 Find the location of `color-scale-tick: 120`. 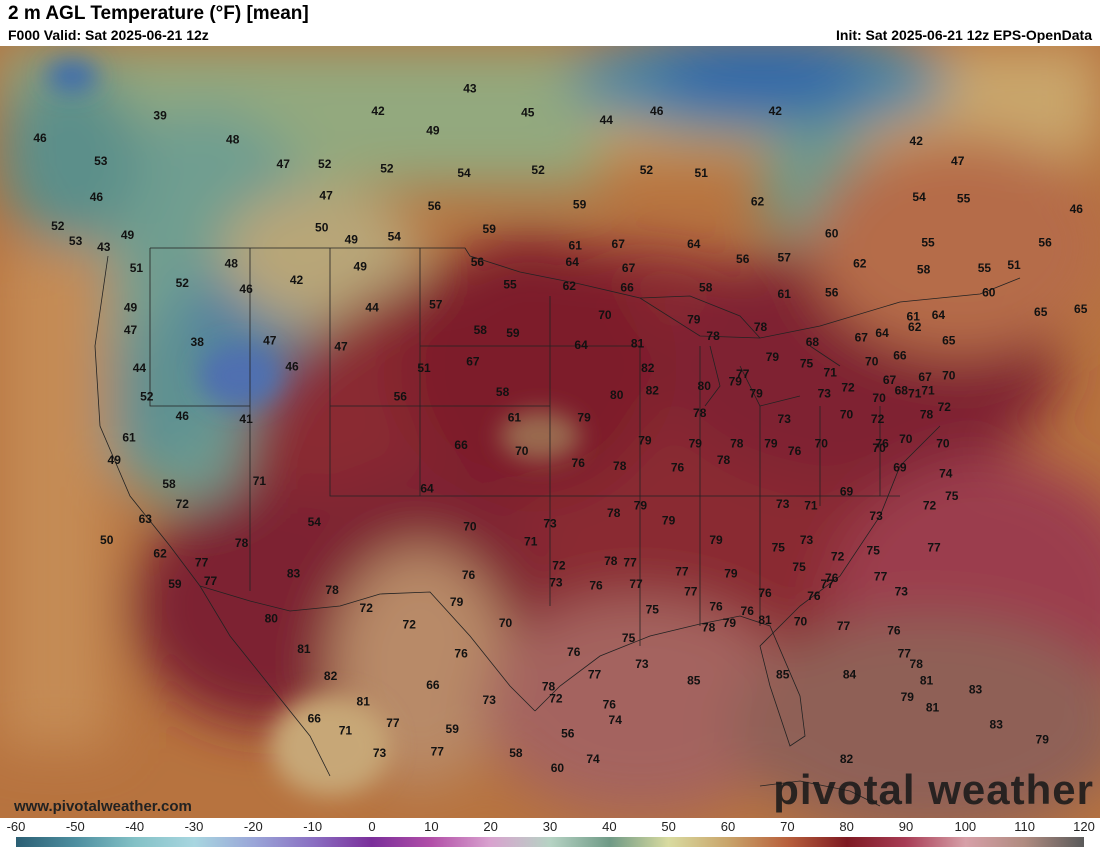

color-scale-tick: 120 is located at coordinates (1084, 826).